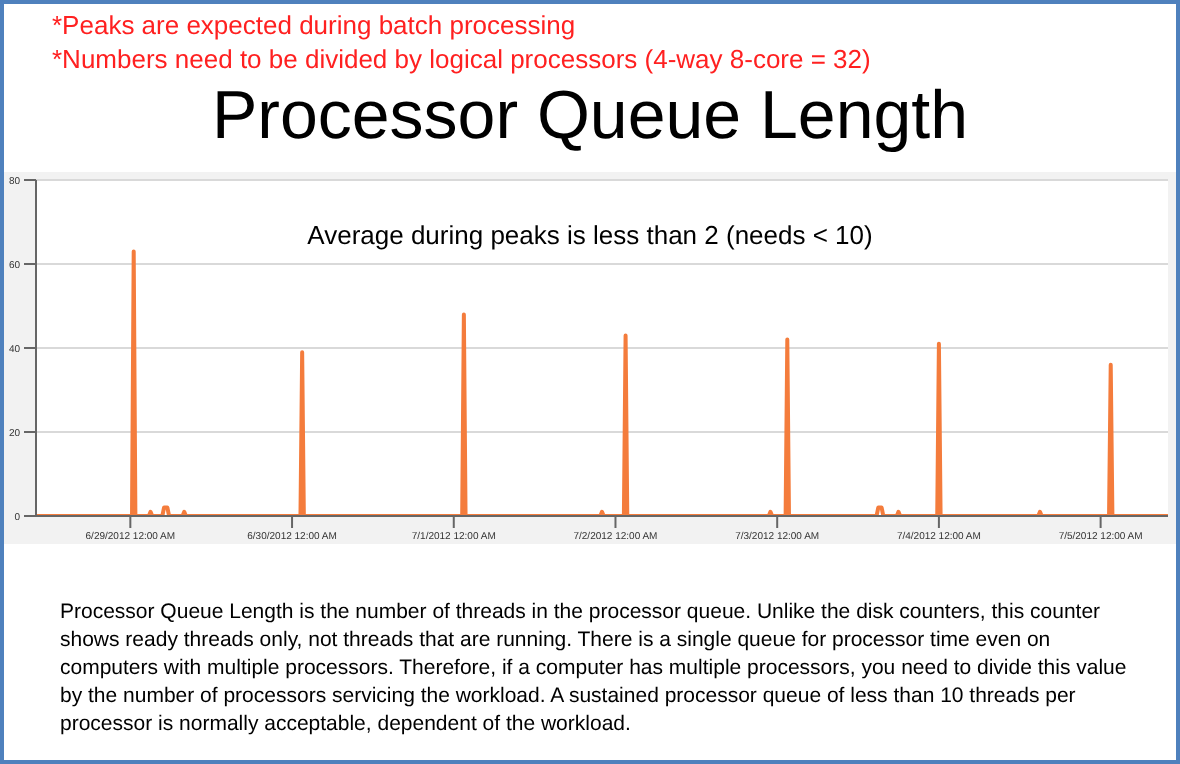 The width and height of the screenshot is (1180, 764). Describe the element at coordinates (590, 235) in the screenshot. I see `annotation: Average during peaks is less than 2 (needs < 10)` at that location.